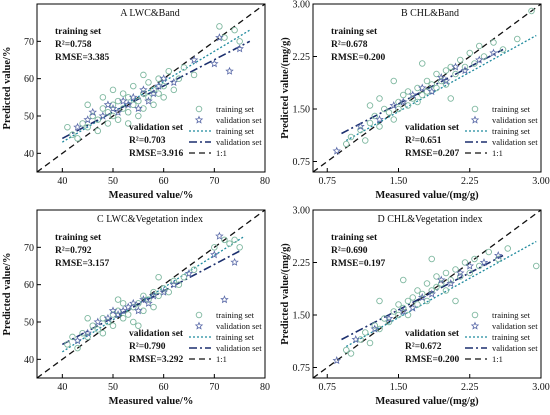  I want to click on training-r2: R²=0.758, so click(73, 45).